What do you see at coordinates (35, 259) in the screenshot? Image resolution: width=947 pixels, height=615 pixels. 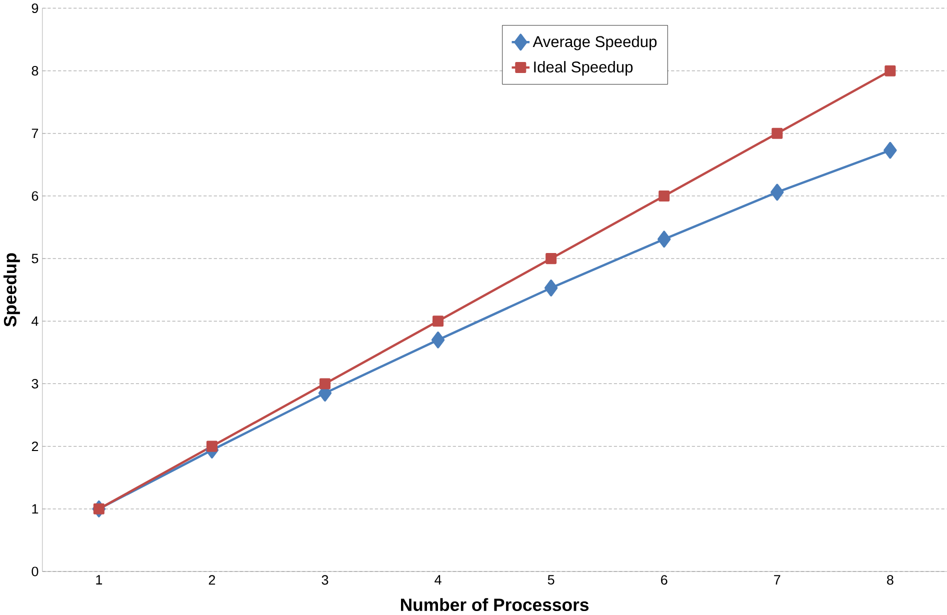 I see `y-tick-label: 5` at bounding box center [35, 259].